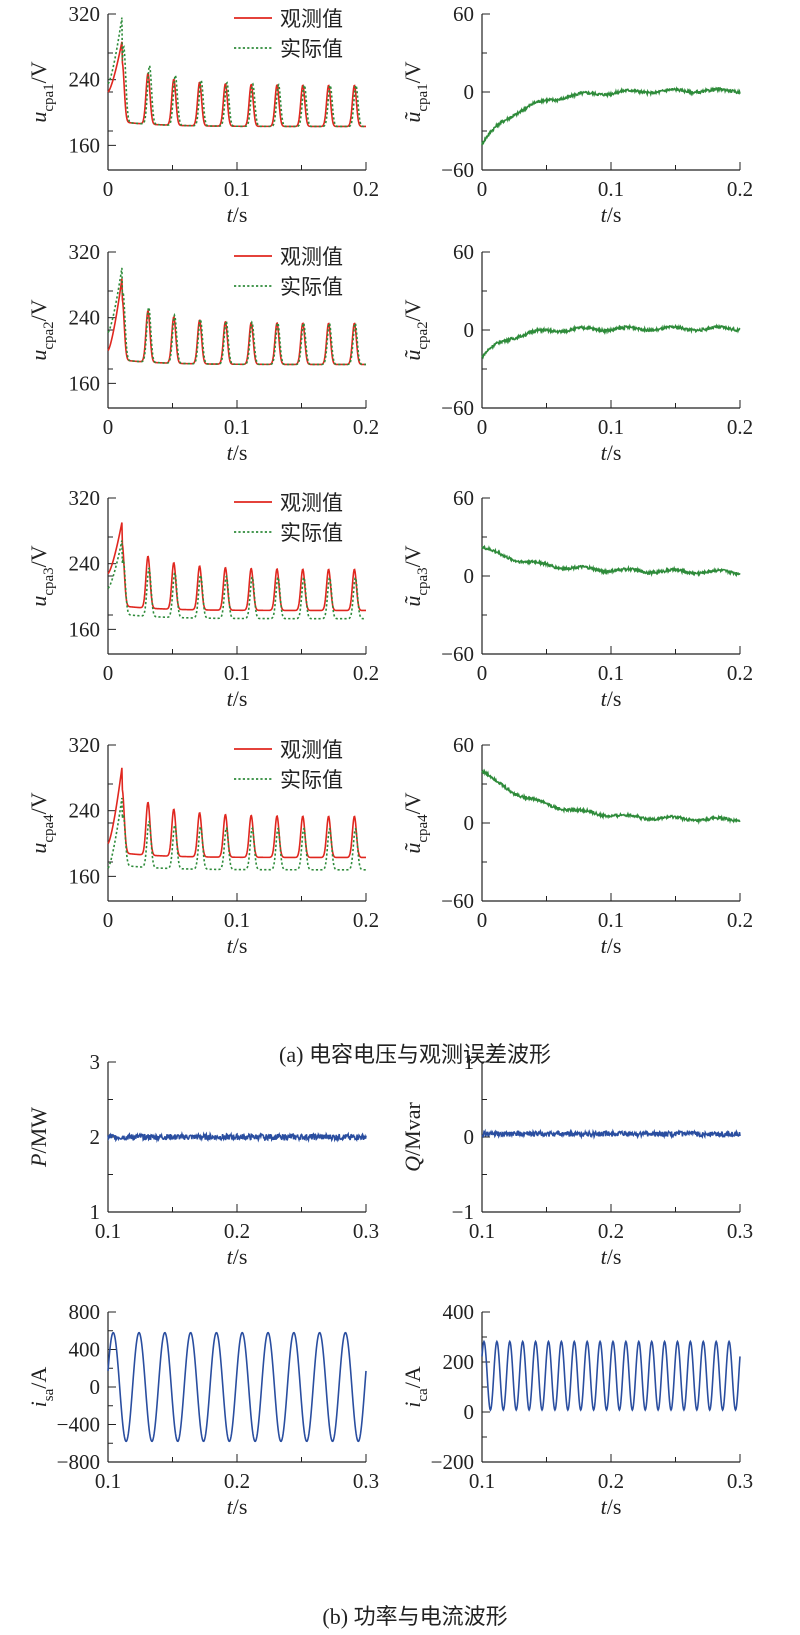 The height and width of the screenshot is (1635, 800). I want to click on chart-P: 1 2 3 0.1 0.2 0.3 t/s P/MW, so click(202, 1159).